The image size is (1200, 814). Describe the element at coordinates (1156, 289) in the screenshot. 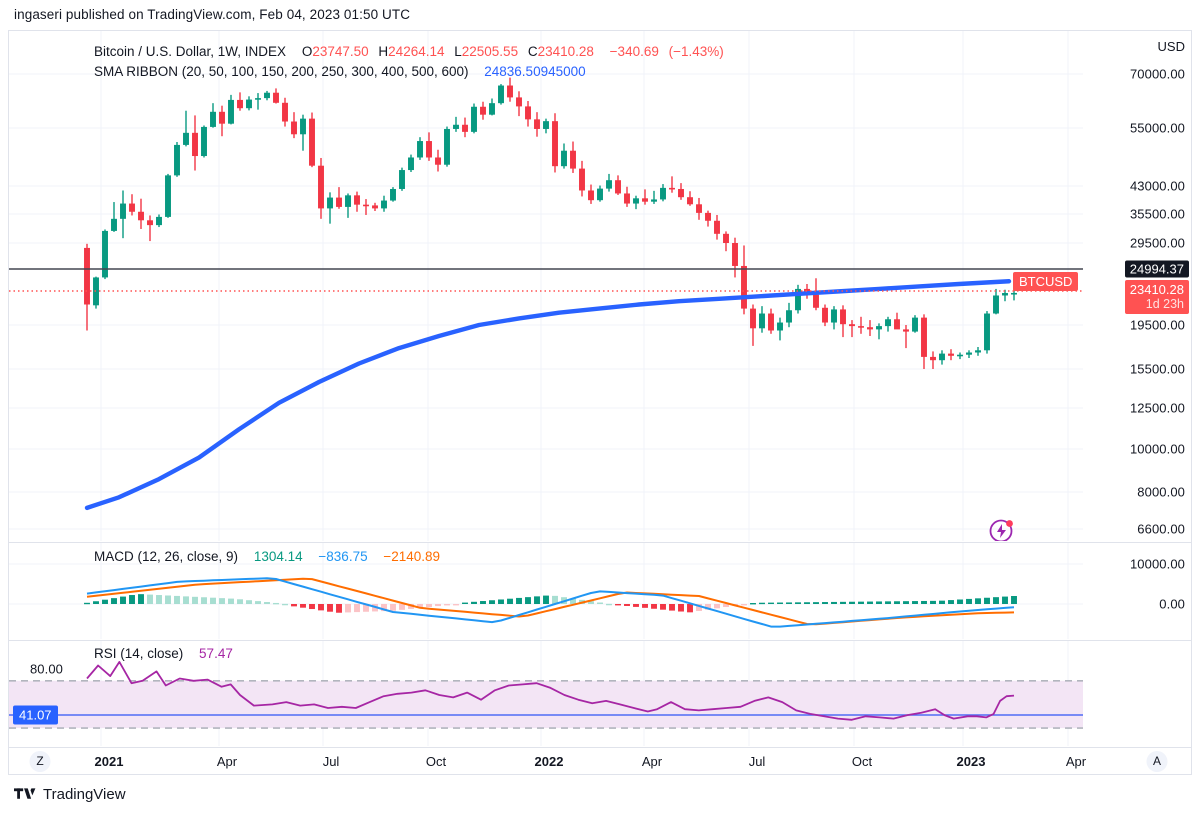

I see `last-price-value: 23410.28` at that location.